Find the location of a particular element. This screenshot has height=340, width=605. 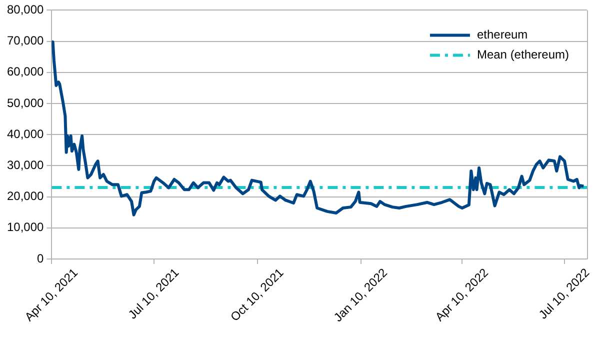

y-tick-label: 20,000 is located at coordinates (25, 196).